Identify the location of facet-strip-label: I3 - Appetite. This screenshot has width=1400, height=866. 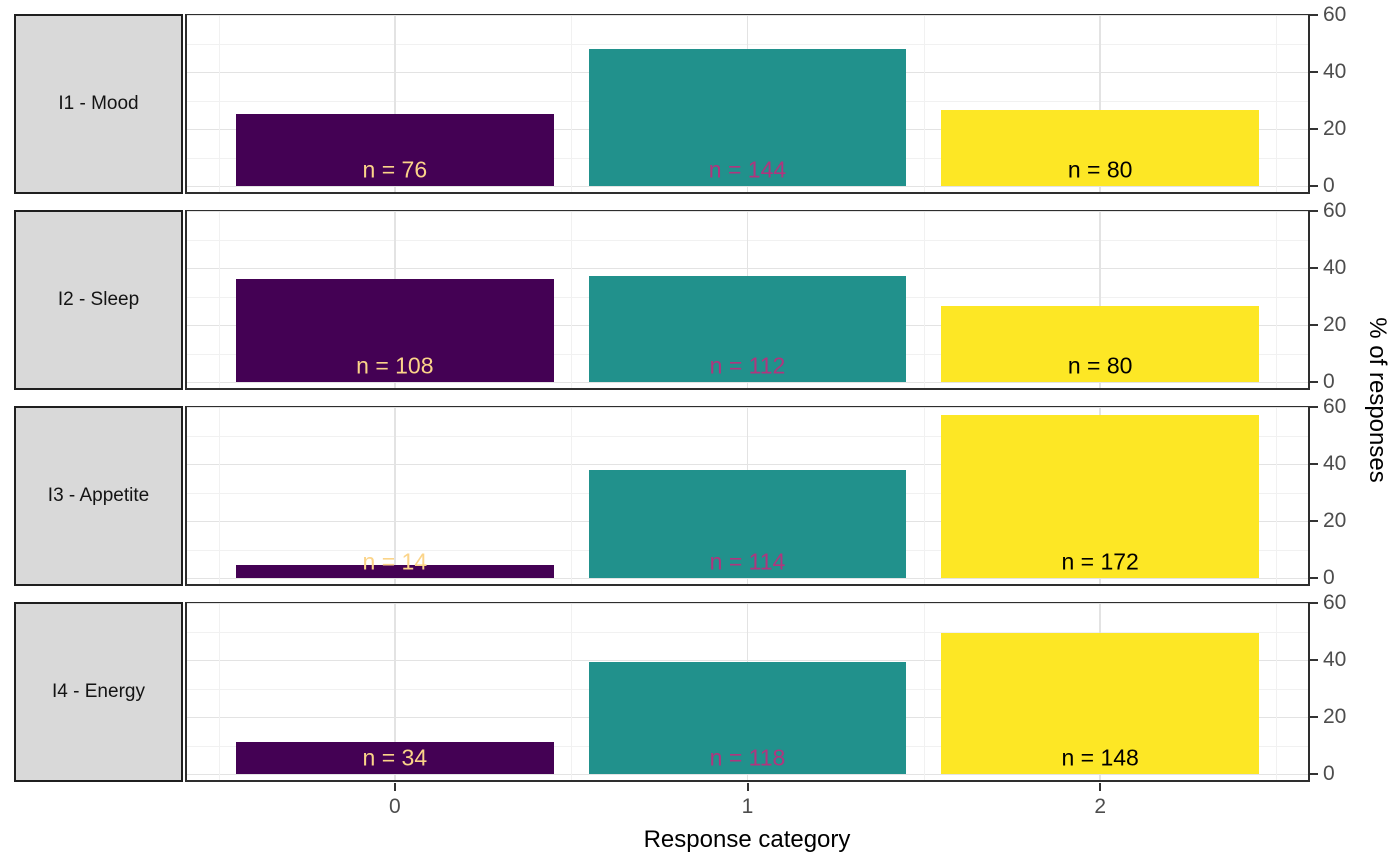
(98, 495).